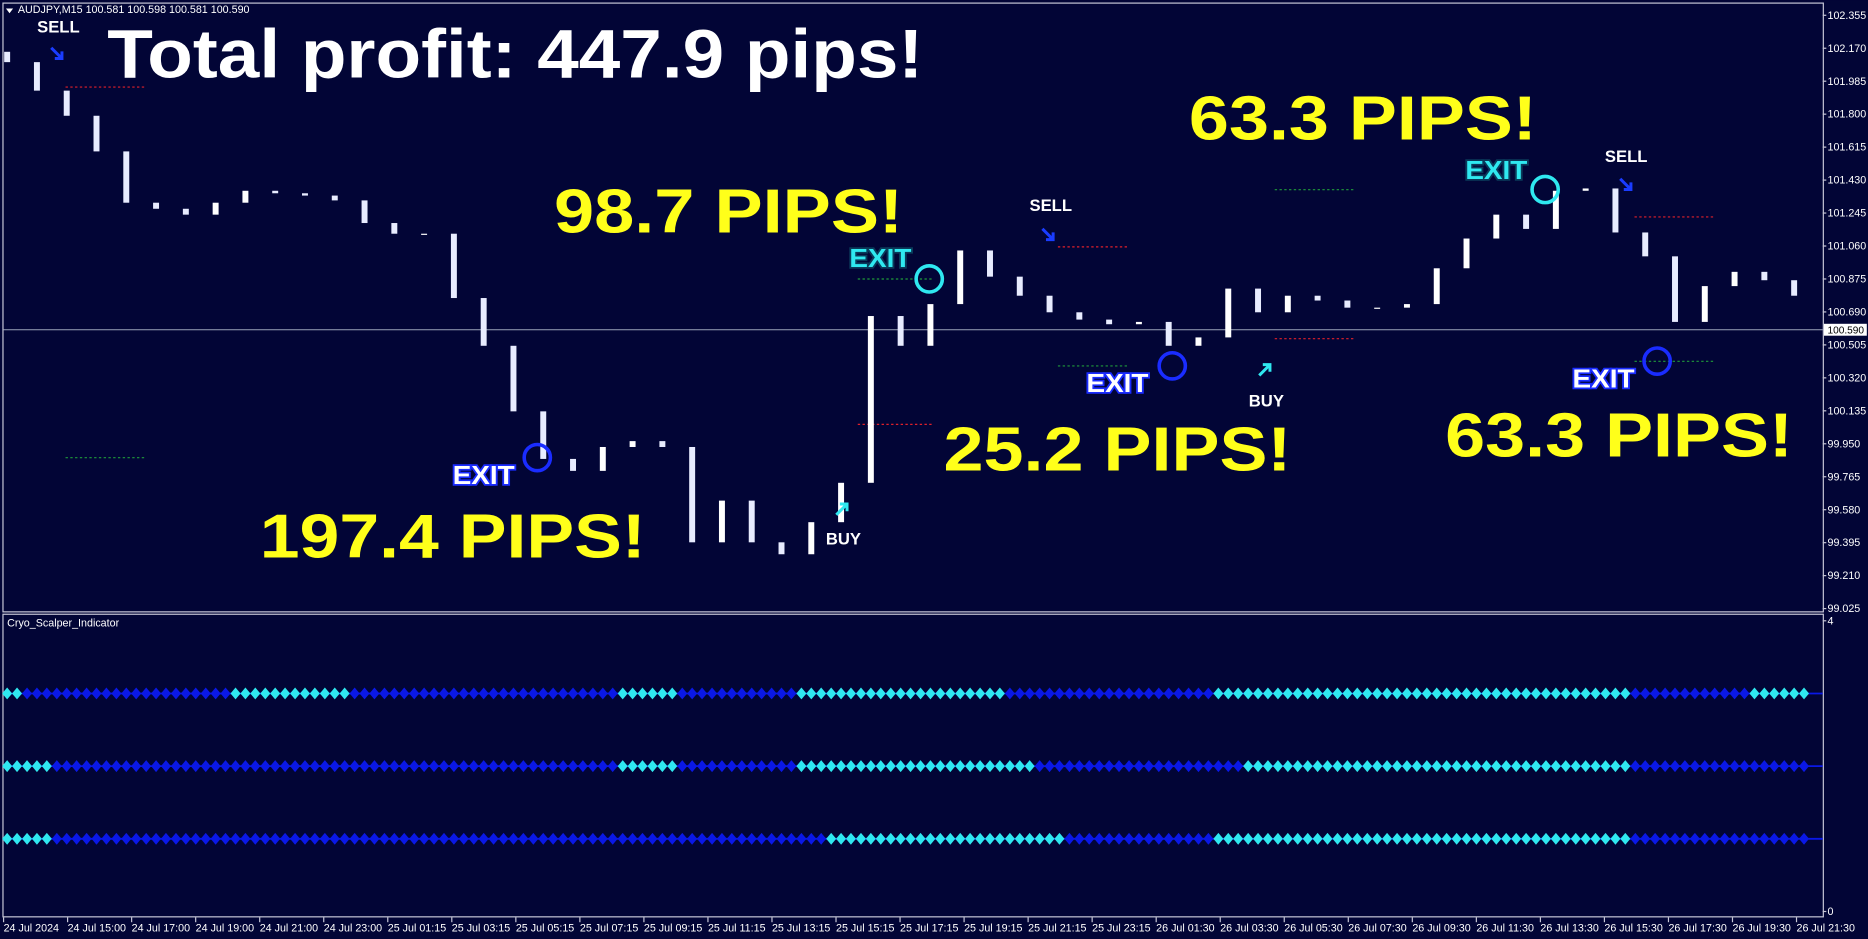 This screenshot has width=1868, height=939. What do you see at coordinates (737, 929) in the screenshot?
I see `x-tick-label: 25 Jul 11:15` at bounding box center [737, 929].